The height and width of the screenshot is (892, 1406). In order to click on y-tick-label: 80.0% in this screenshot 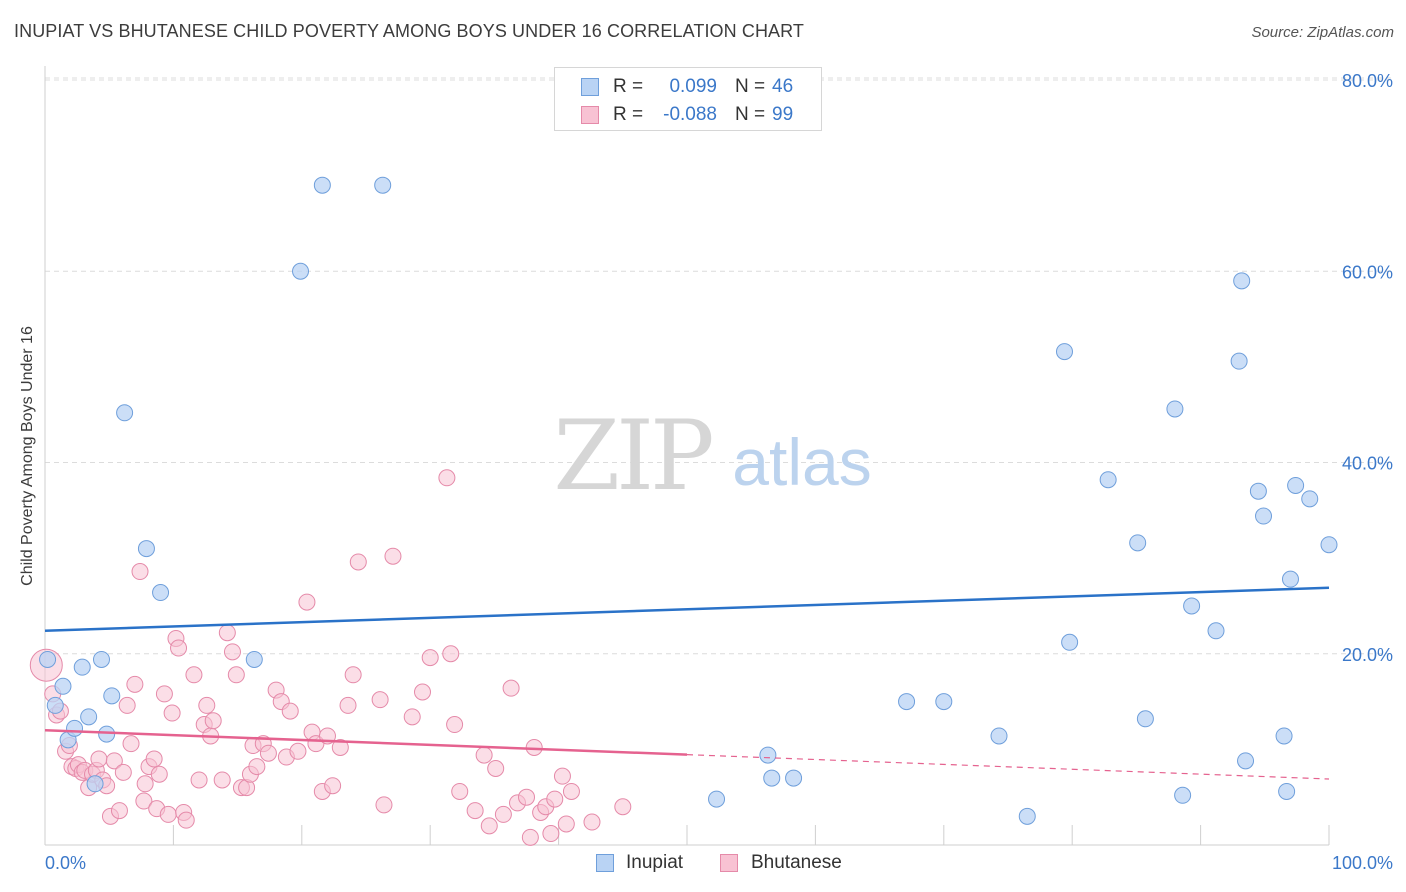, I will do `click(1367, 81)`.